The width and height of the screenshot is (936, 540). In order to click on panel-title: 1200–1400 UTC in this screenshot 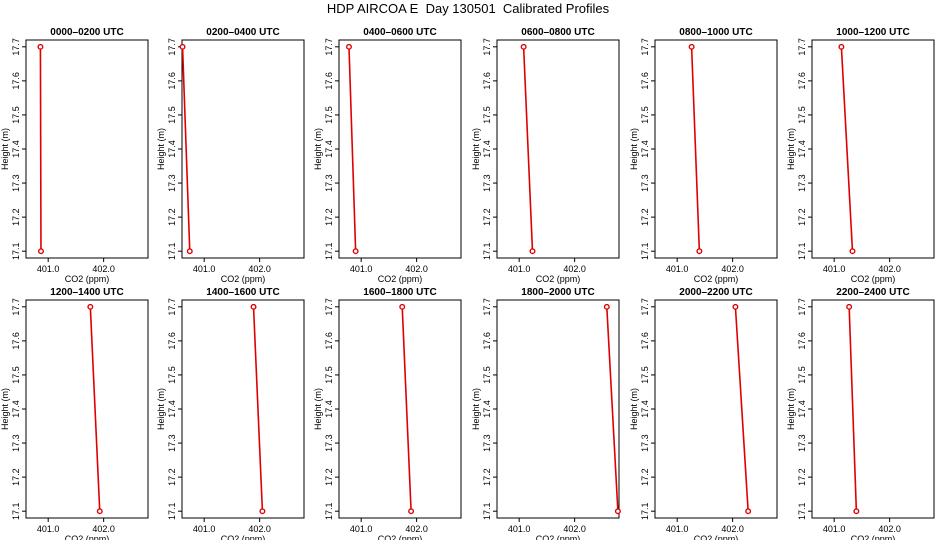, I will do `click(86, 292)`.